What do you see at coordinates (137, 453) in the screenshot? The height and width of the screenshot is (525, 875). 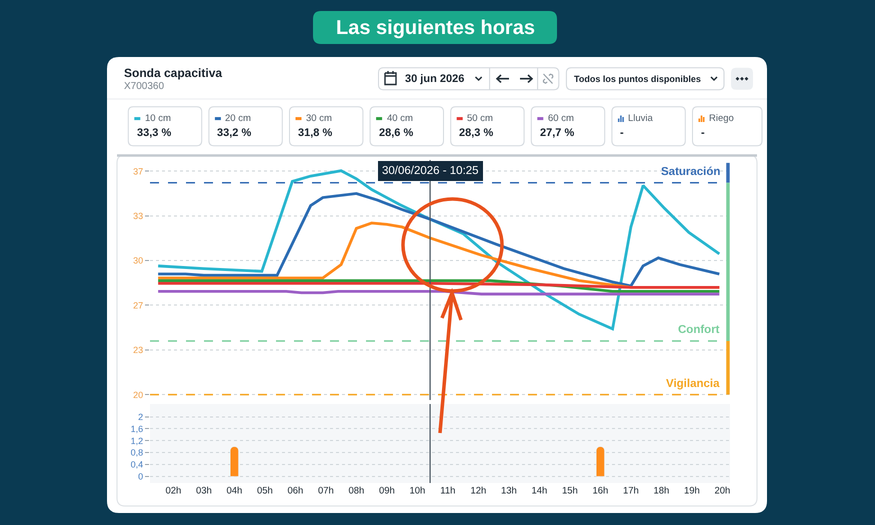 I see `y-tick-label: 0,8` at bounding box center [137, 453].